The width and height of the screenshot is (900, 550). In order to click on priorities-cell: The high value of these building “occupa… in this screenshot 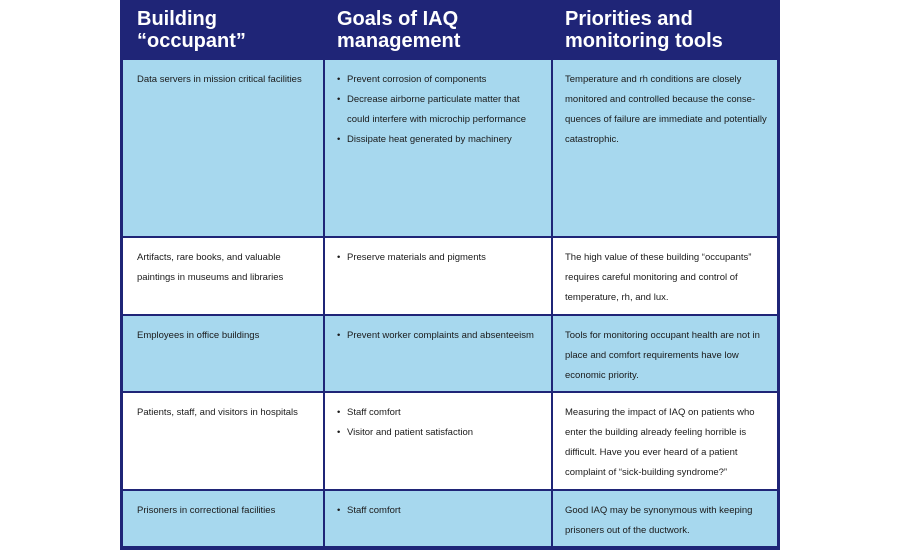, I will do `click(665, 276)`.